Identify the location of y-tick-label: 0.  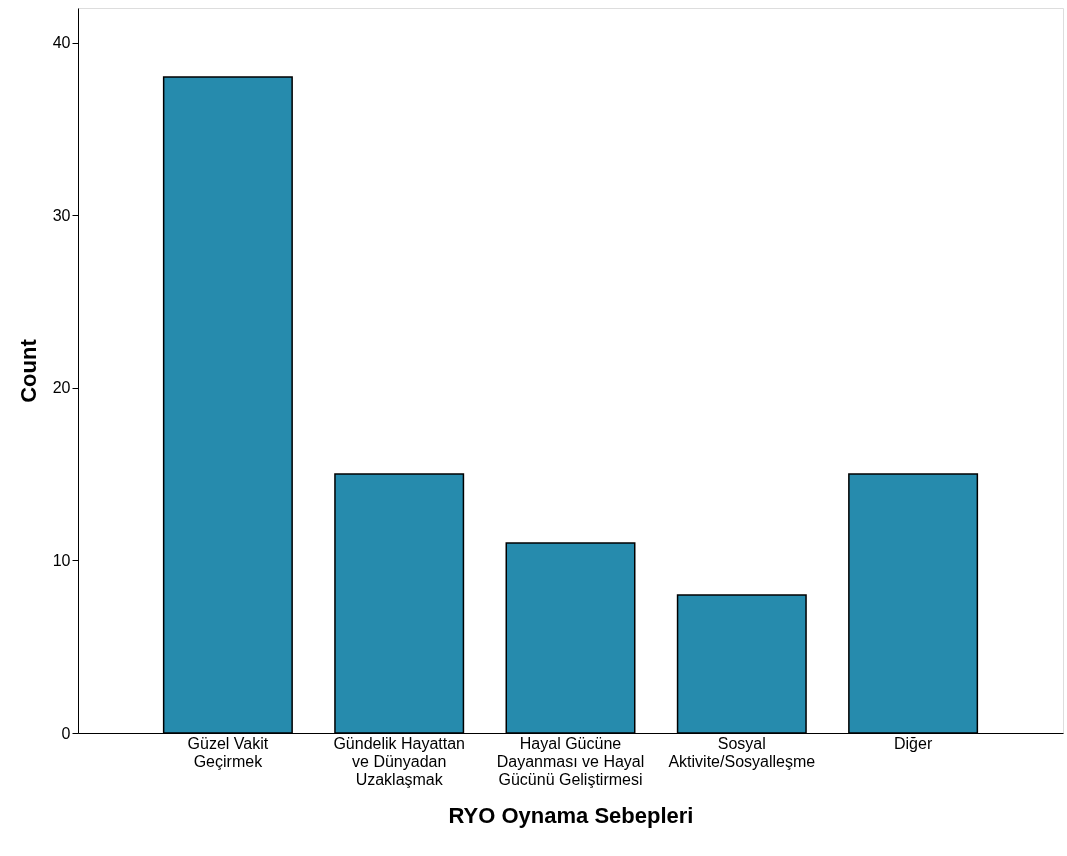
(66, 733).